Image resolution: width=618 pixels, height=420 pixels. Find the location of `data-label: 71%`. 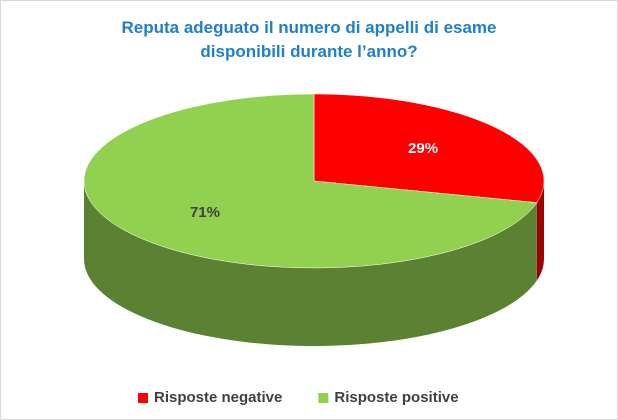

data-label: 71% is located at coordinates (205, 212).